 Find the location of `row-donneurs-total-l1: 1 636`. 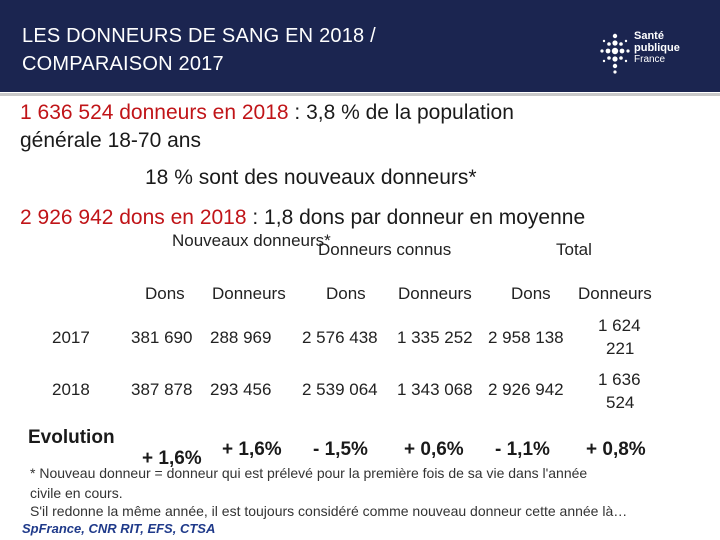

row-donneurs-total-l1: 1 636 is located at coordinates (619, 379).